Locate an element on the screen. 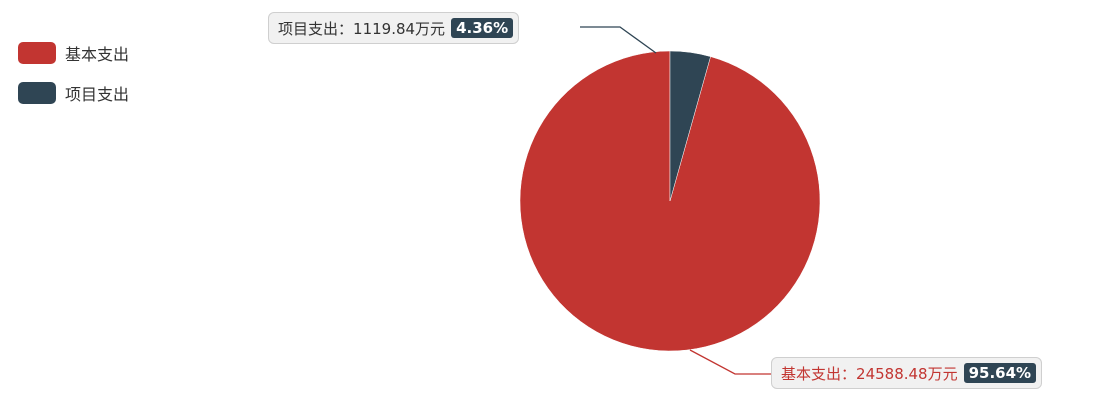 Image resolution: width=1095 pixels, height=398 pixels. data-label-basic: 基本支出： 24588.48万元 95.64% is located at coordinates (907, 373).